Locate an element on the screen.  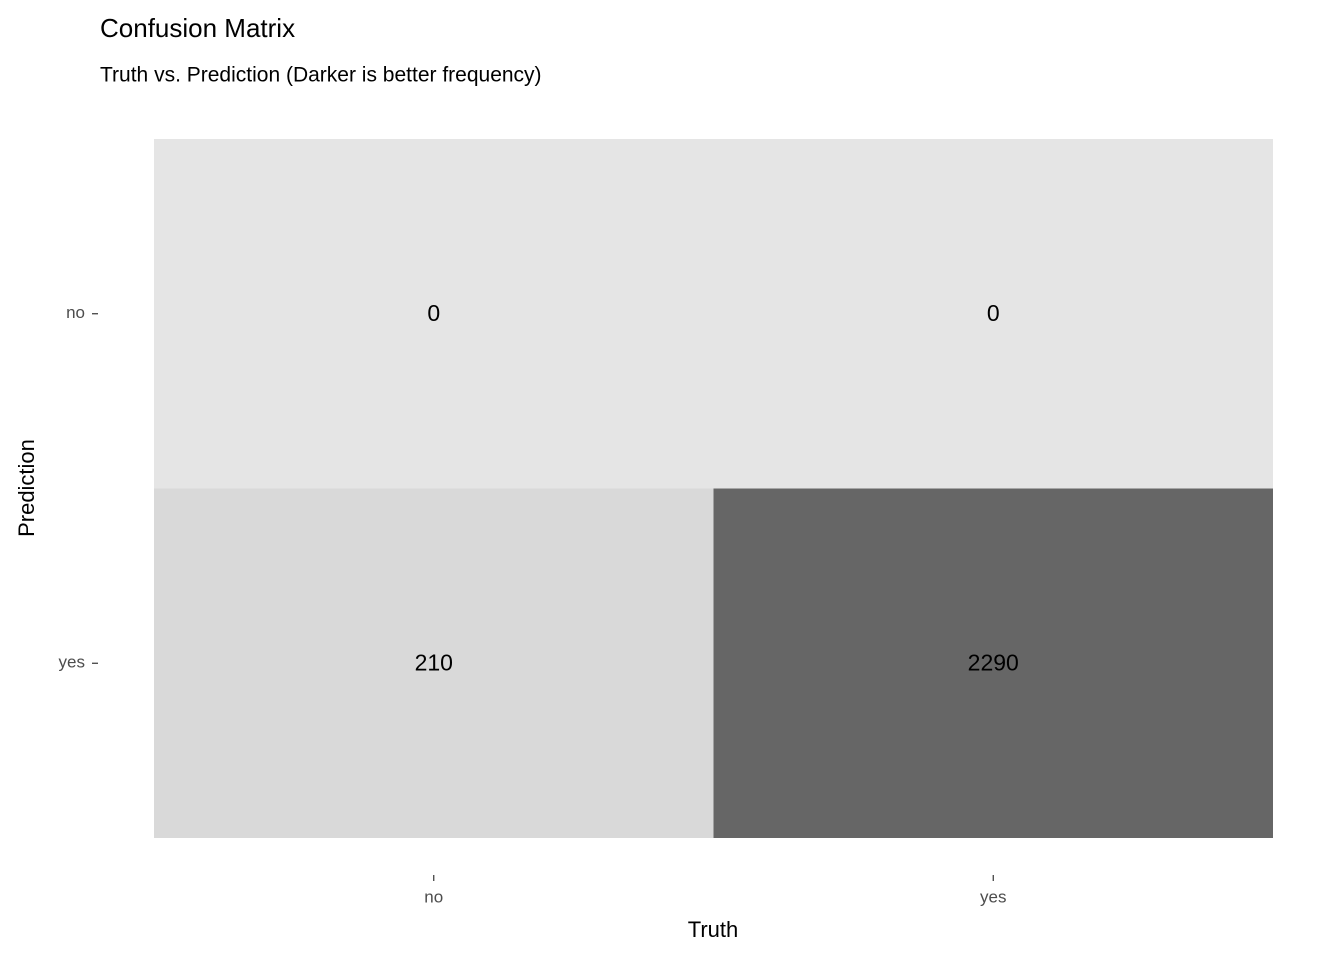
x-tick-label: no is located at coordinates (433, 896).